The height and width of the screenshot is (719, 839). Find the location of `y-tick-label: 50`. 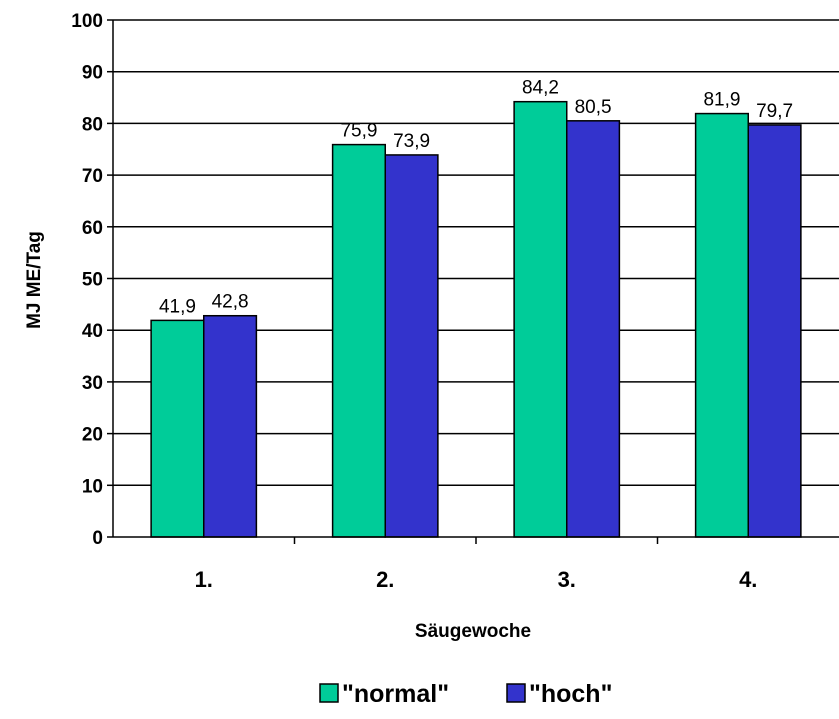

y-tick-label: 50 is located at coordinates (92, 280).